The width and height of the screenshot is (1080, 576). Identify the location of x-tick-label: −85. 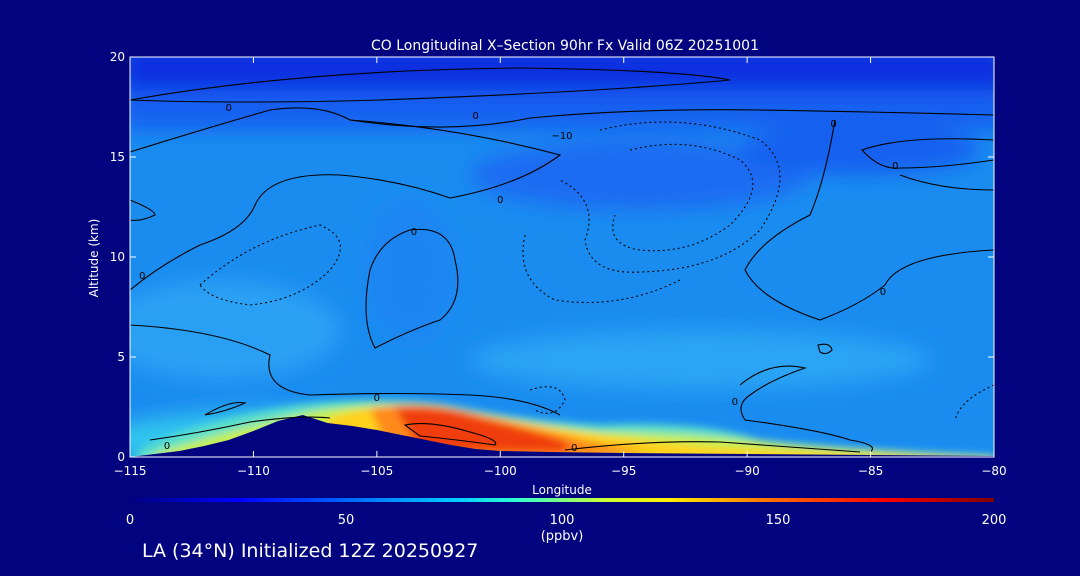
(870, 471).